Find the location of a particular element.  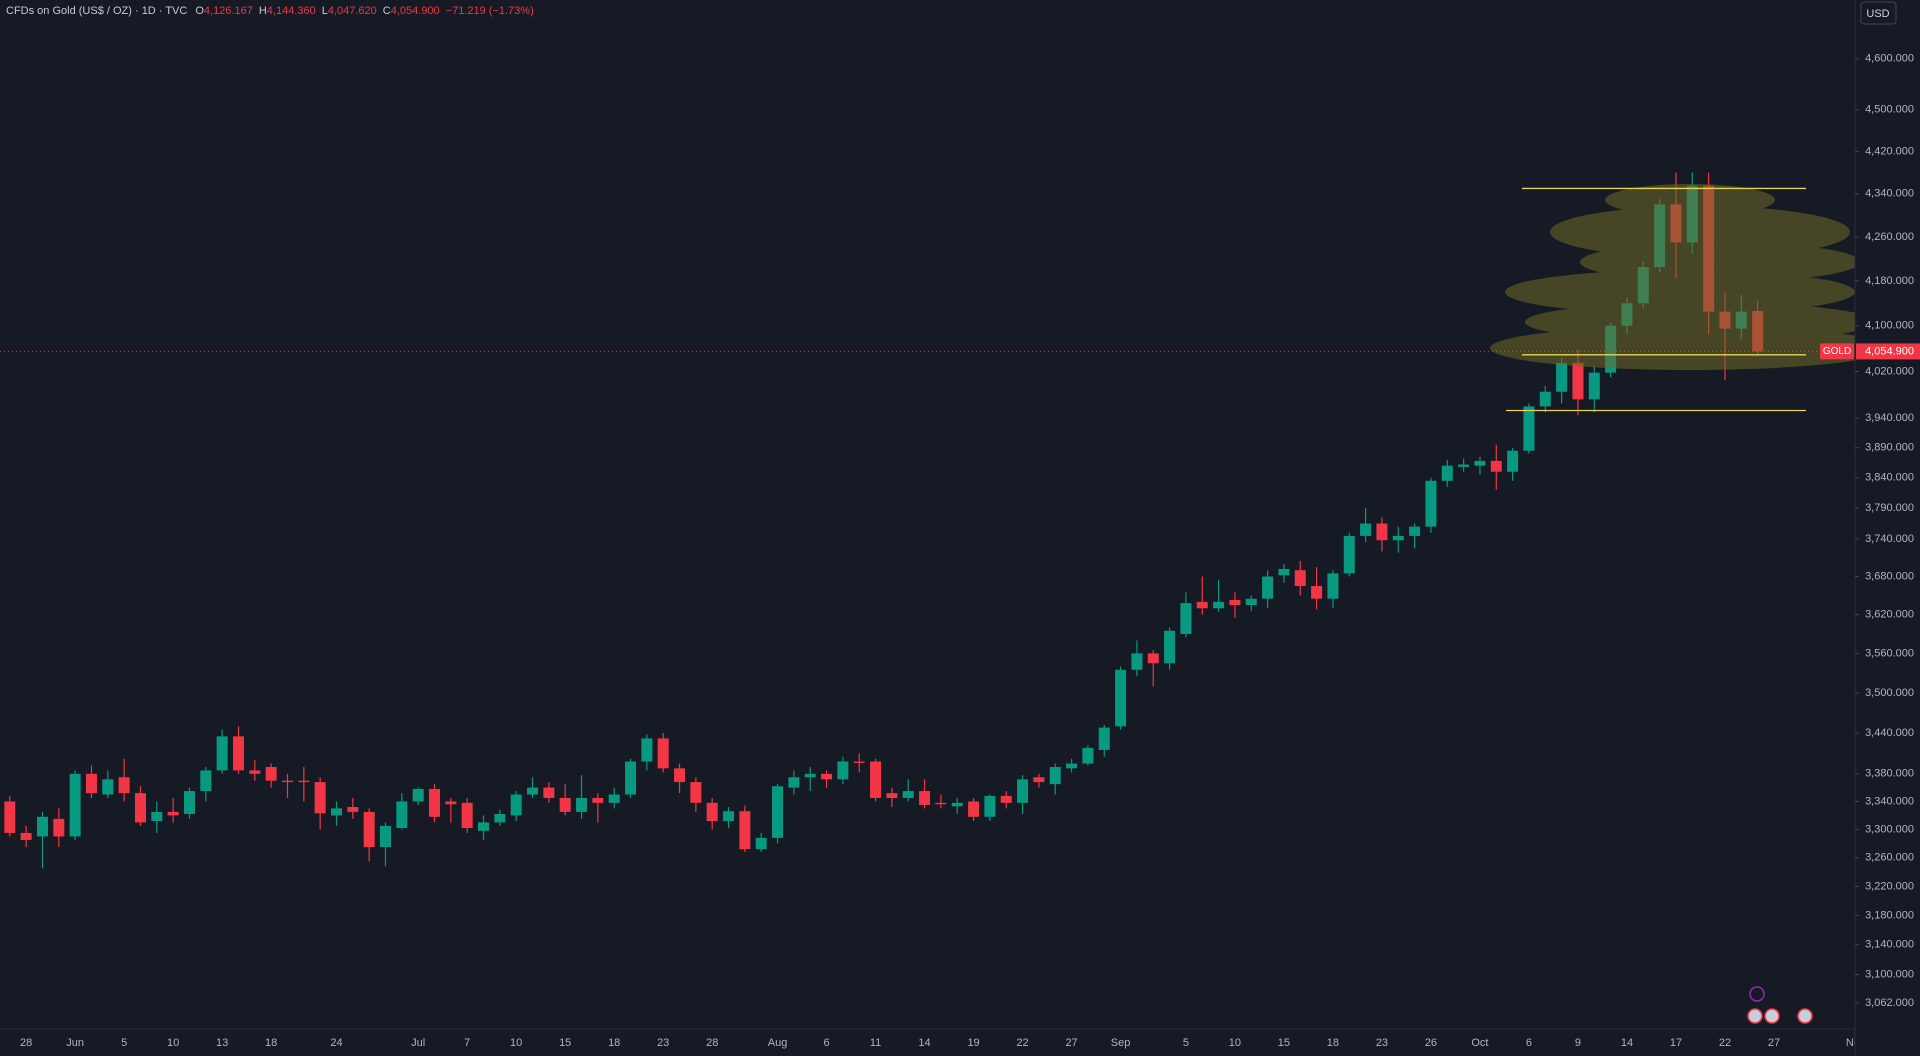

x-tick-label: 28 is located at coordinates (712, 1043).